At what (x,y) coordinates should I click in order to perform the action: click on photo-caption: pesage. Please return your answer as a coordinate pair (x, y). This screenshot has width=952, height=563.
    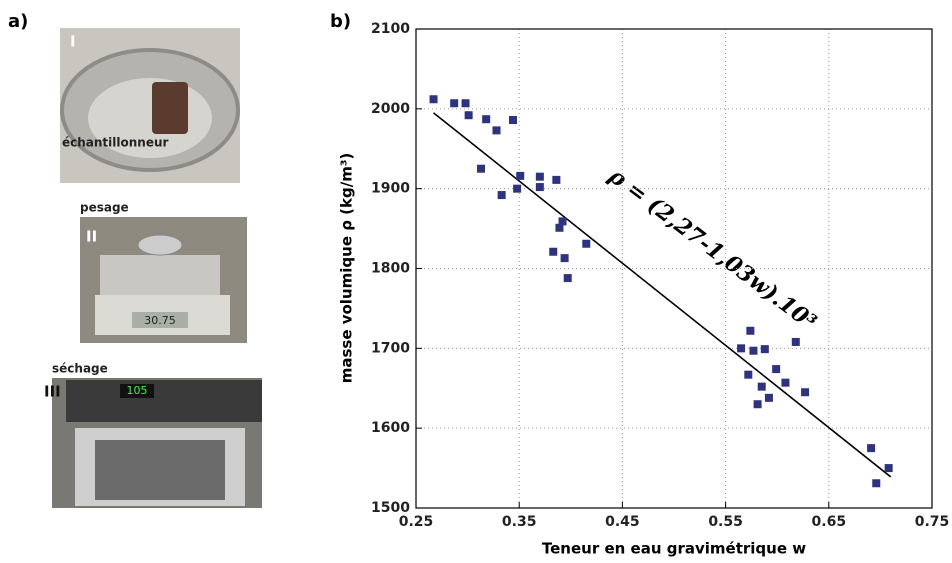
    Looking at the image, I should click on (104, 208).